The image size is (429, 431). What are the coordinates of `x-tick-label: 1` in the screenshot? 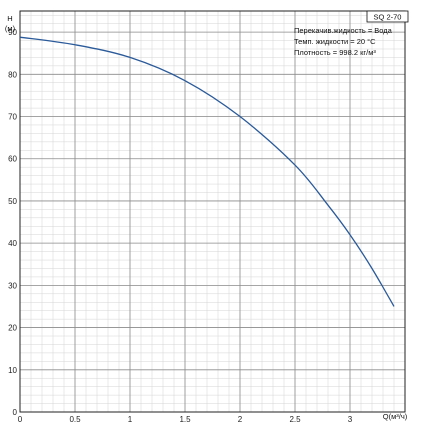 It's located at (130, 419).